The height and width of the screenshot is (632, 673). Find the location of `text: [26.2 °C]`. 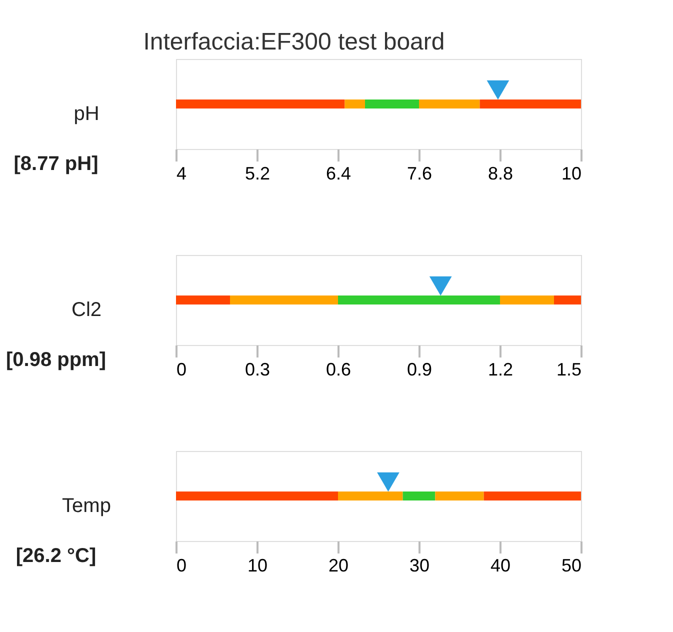

text: [26.2 °C] is located at coordinates (56, 556).